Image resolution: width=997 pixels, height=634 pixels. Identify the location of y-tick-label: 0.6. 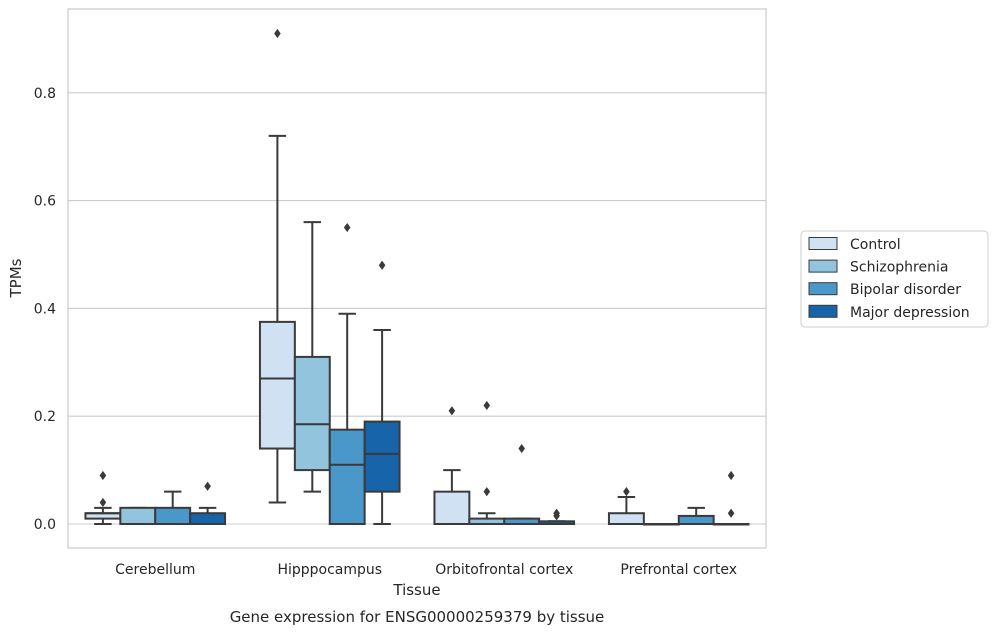
(45, 202).